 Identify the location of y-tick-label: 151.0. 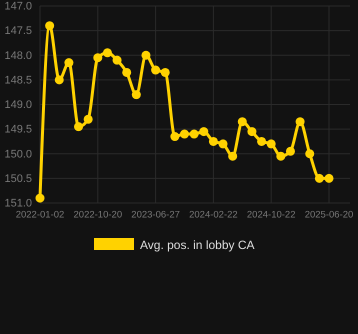
(18, 204).